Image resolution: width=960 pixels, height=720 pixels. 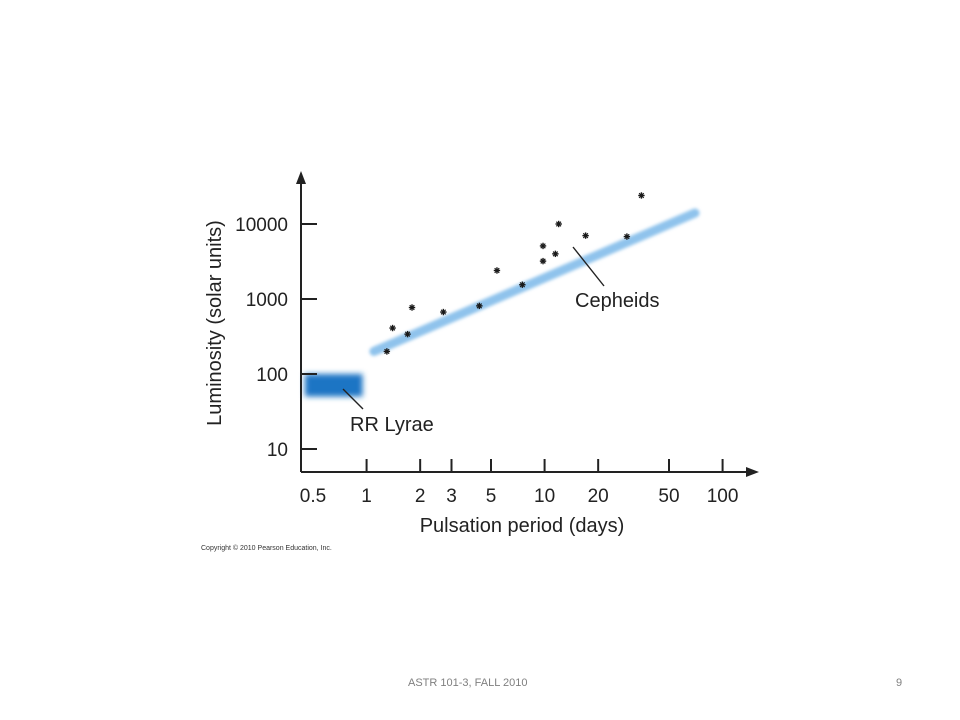 What do you see at coordinates (468, 683) in the screenshot?
I see `footer-course: ASTR 101-3, FALL 2010` at bounding box center [468, 683].